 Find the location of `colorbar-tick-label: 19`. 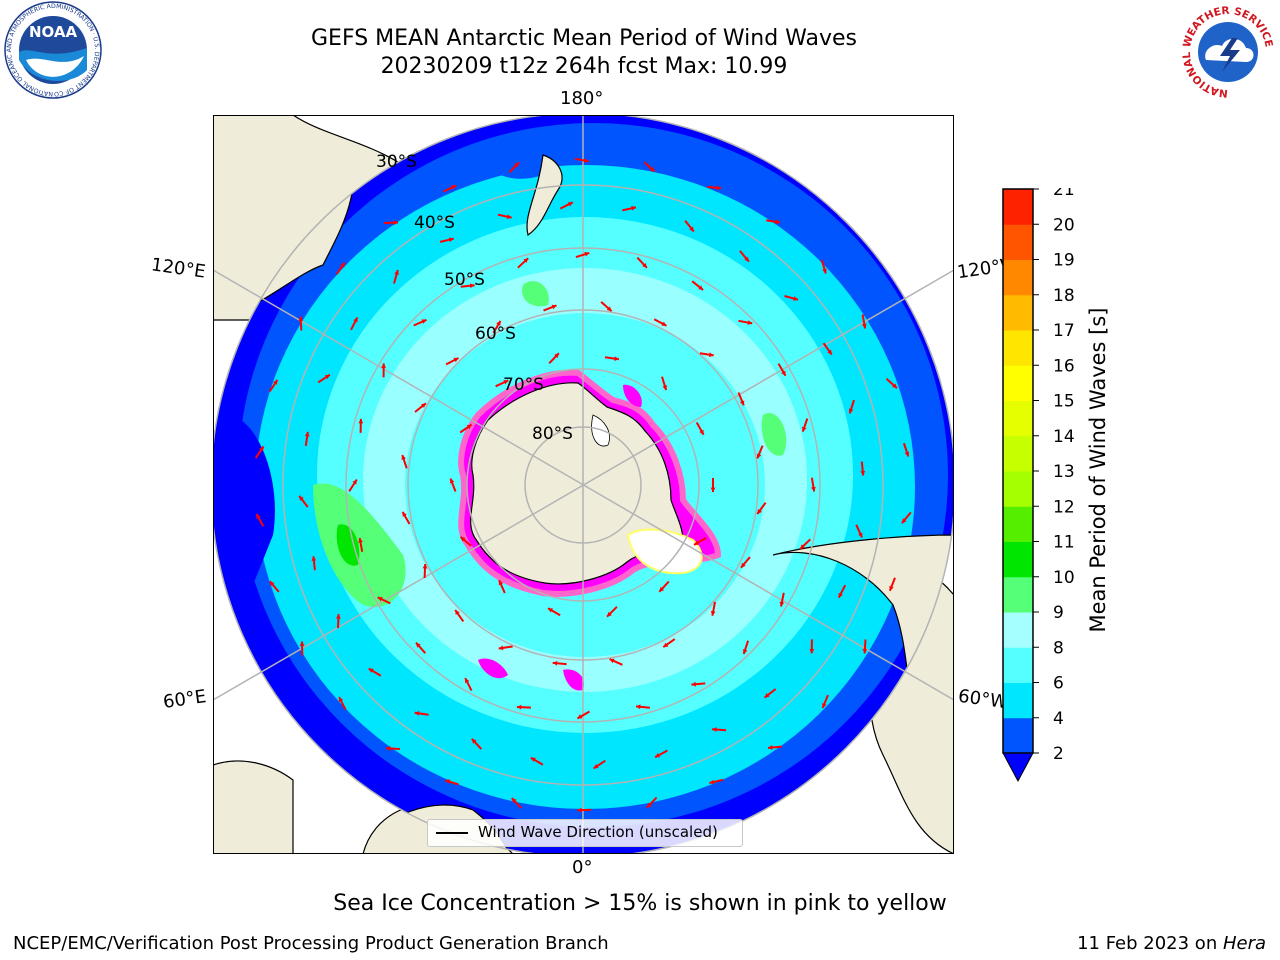

colorbar-tick-label: 19 is located at coordinates (1064, 261).